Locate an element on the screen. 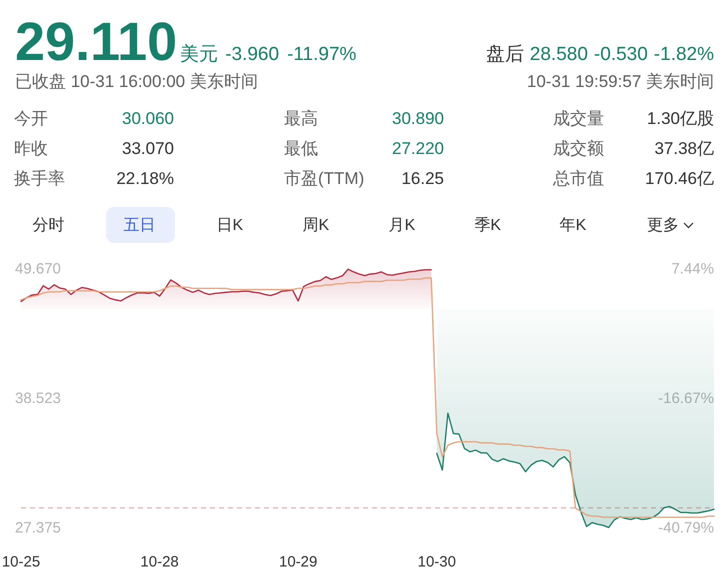  text: 最低 is located at coordinates (301, 148).